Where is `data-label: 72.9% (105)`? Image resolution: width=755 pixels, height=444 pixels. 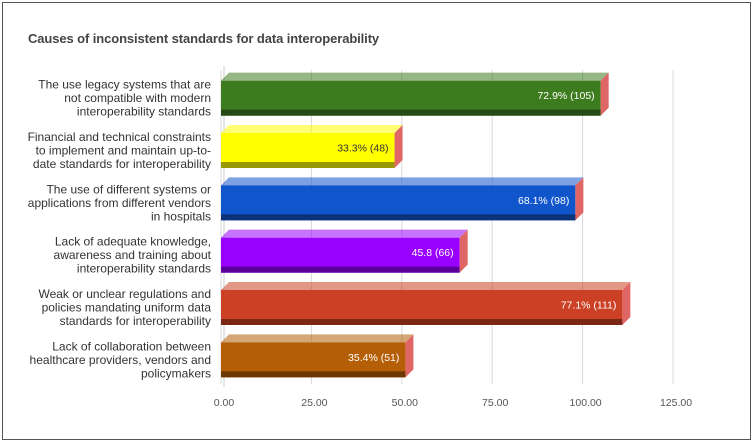 data-label: 72.9% (105) is located at coordinates (565, 96).